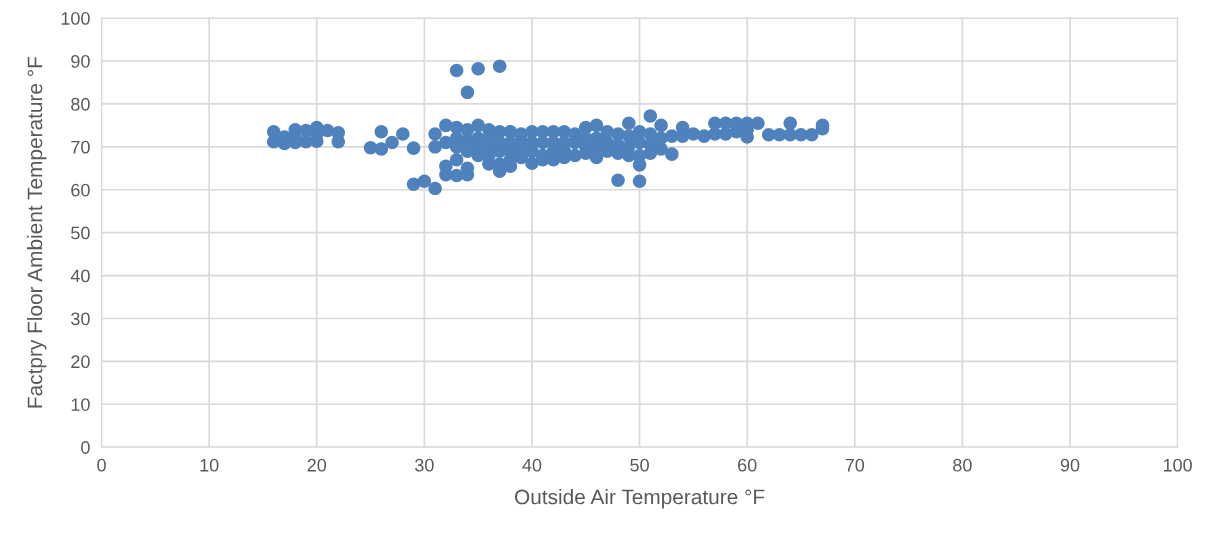 The height and width of the screenshot is (533, 1209). Describe the element at coordinates (209, 465) in the screenshot. I see `x-tick-label: 10` at that location.